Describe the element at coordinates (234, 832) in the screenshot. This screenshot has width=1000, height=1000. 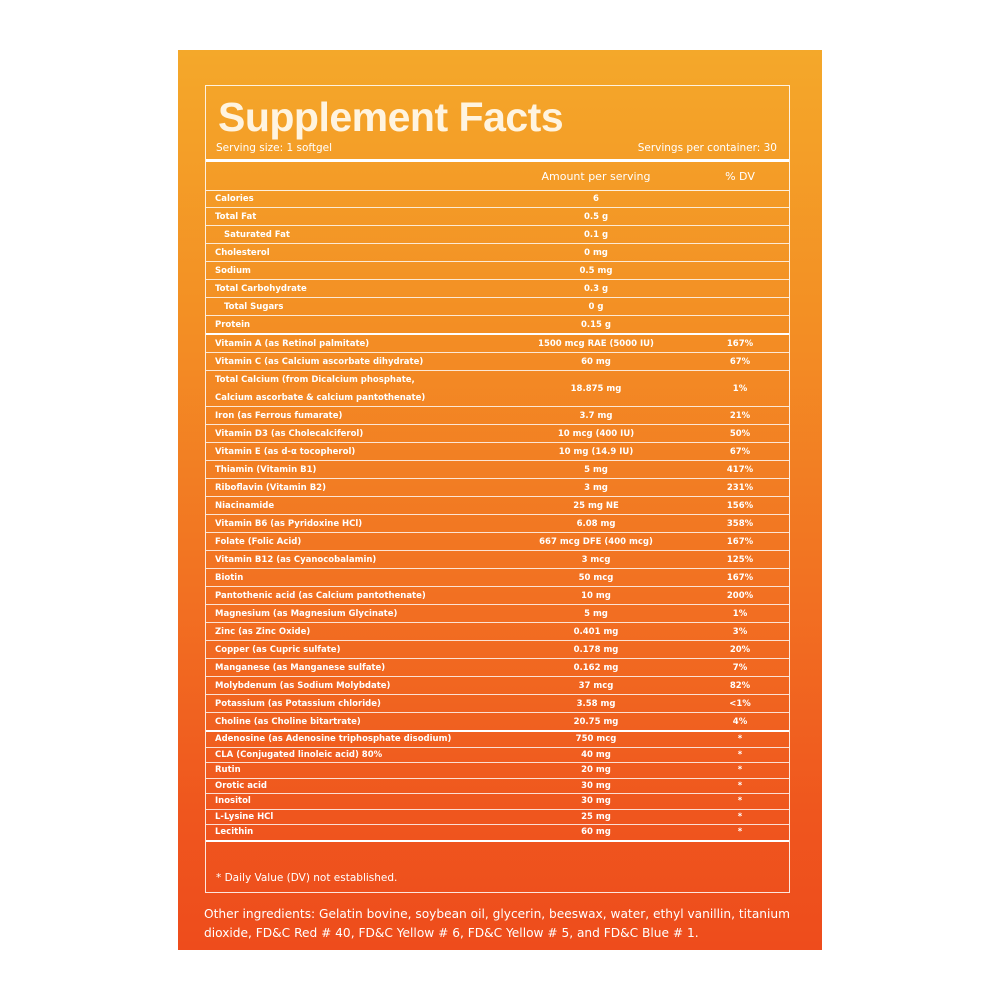
I see `nutrient-name: Lecithin` at that location.